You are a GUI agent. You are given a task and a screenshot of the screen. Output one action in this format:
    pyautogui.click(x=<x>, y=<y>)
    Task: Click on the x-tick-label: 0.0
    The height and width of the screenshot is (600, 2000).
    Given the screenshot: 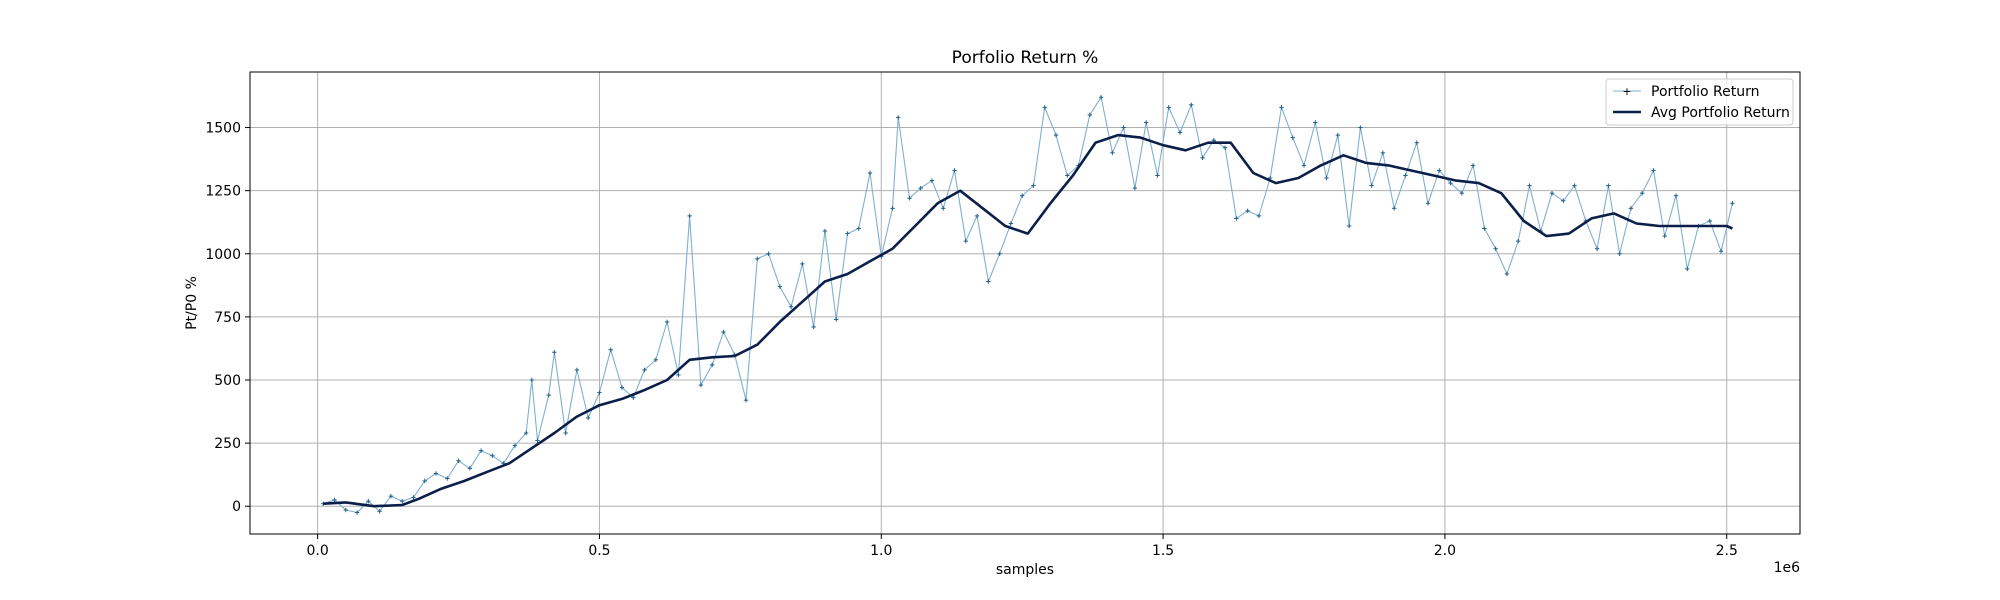 What is the action you would take?
    pyautogui.click(x=318, y=551)
    